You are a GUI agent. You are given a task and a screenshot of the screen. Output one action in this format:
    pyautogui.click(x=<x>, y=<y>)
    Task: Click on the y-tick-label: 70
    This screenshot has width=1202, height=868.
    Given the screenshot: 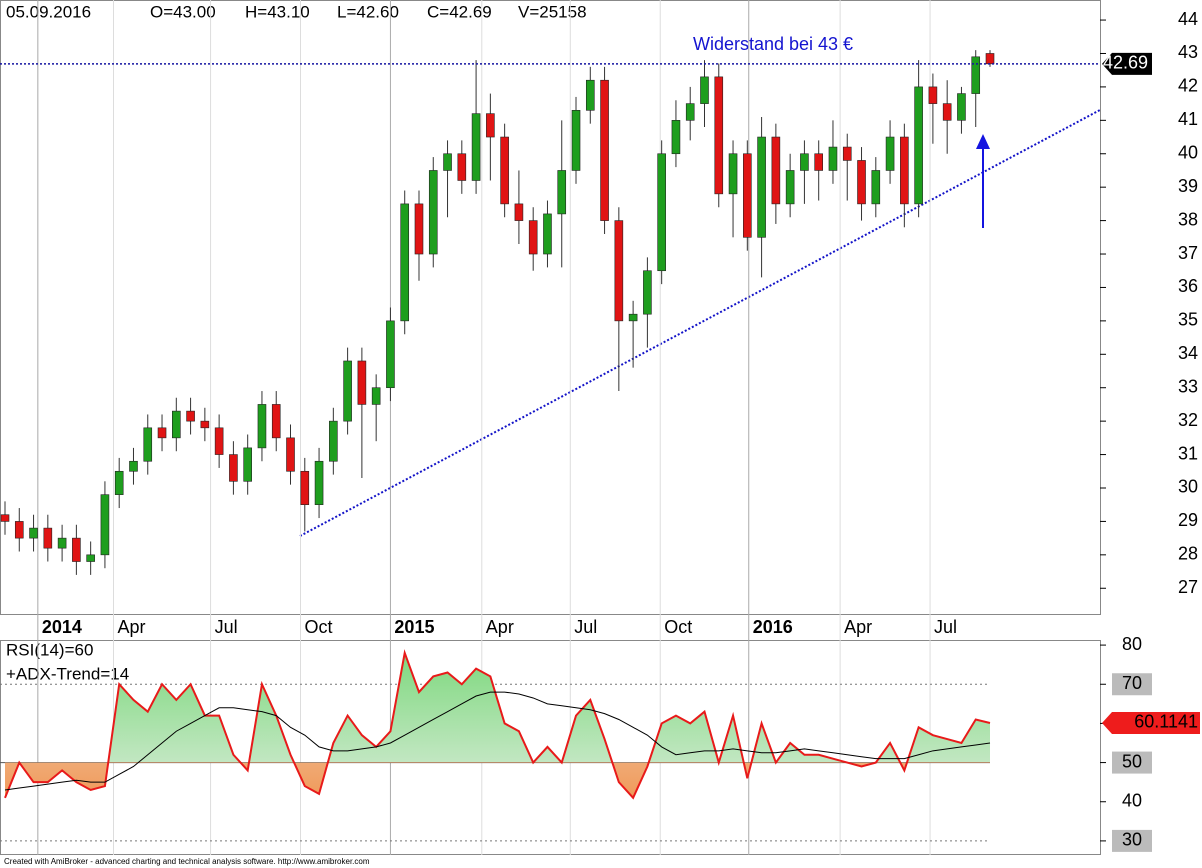 What is the action you would take?
    pyautogui.click(x=1132, y=683)
    